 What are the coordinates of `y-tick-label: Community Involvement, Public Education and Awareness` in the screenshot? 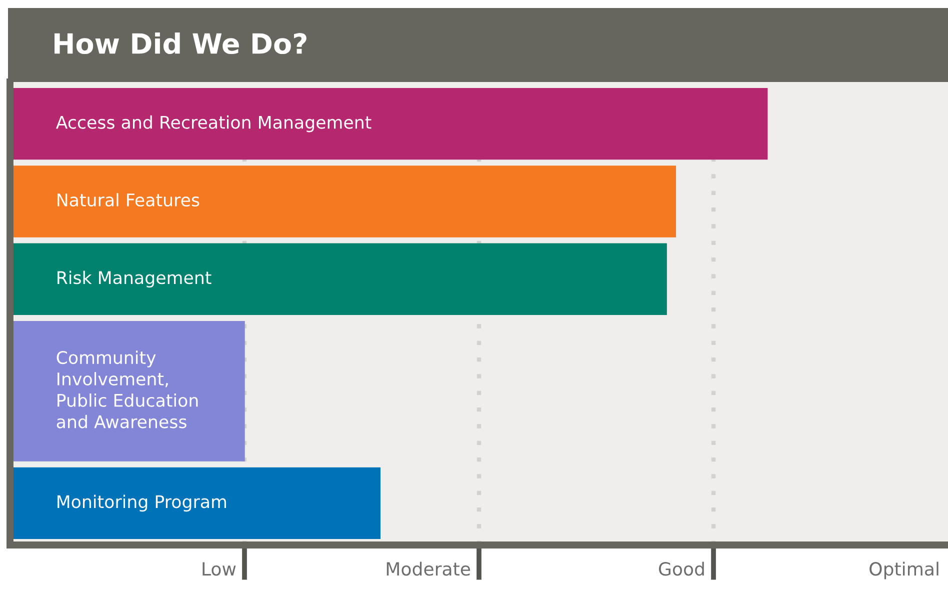 It's located at (127, 389).